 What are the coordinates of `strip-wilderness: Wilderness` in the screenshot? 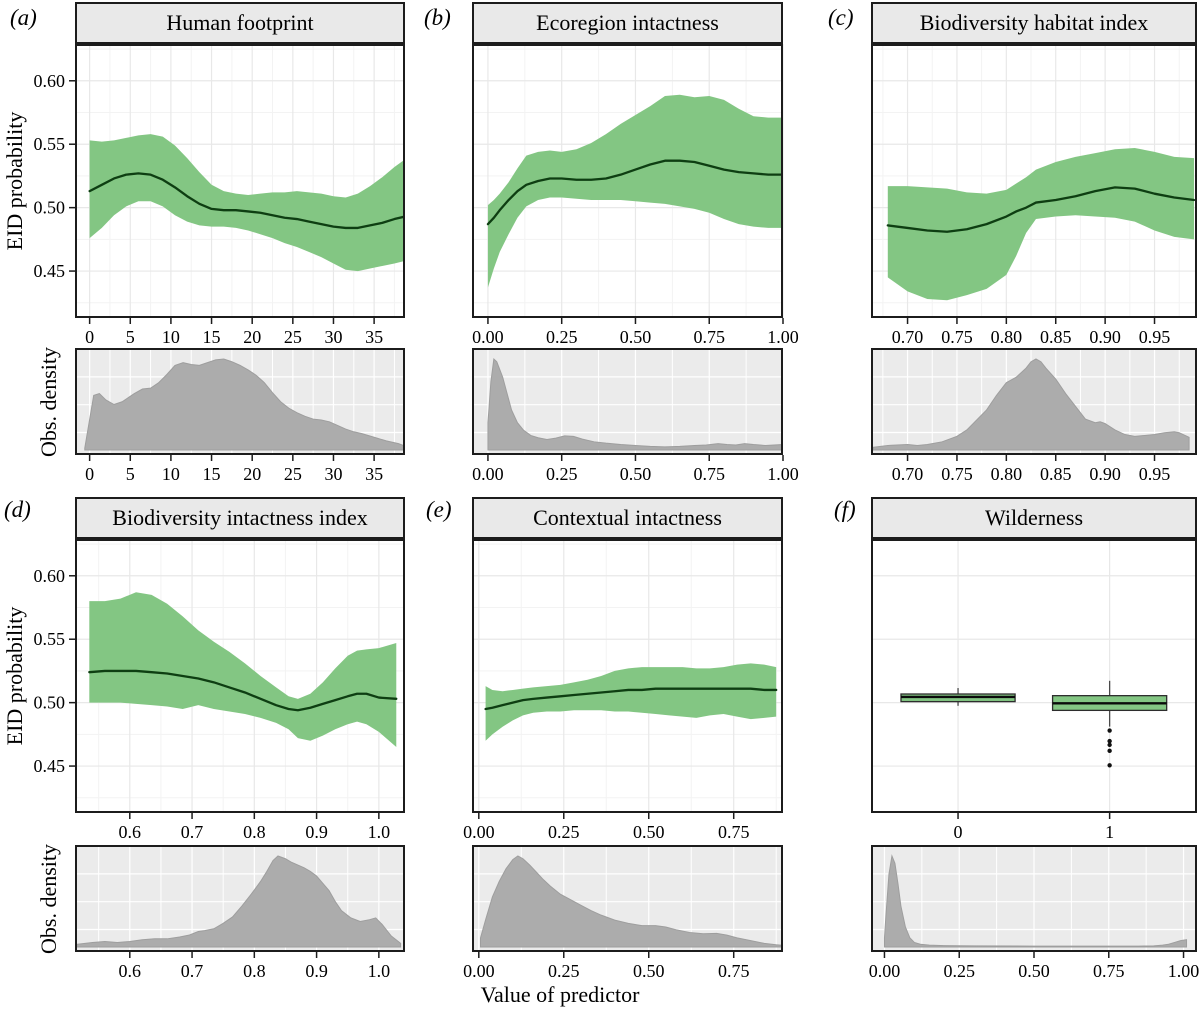 It's located at (1034, 518).